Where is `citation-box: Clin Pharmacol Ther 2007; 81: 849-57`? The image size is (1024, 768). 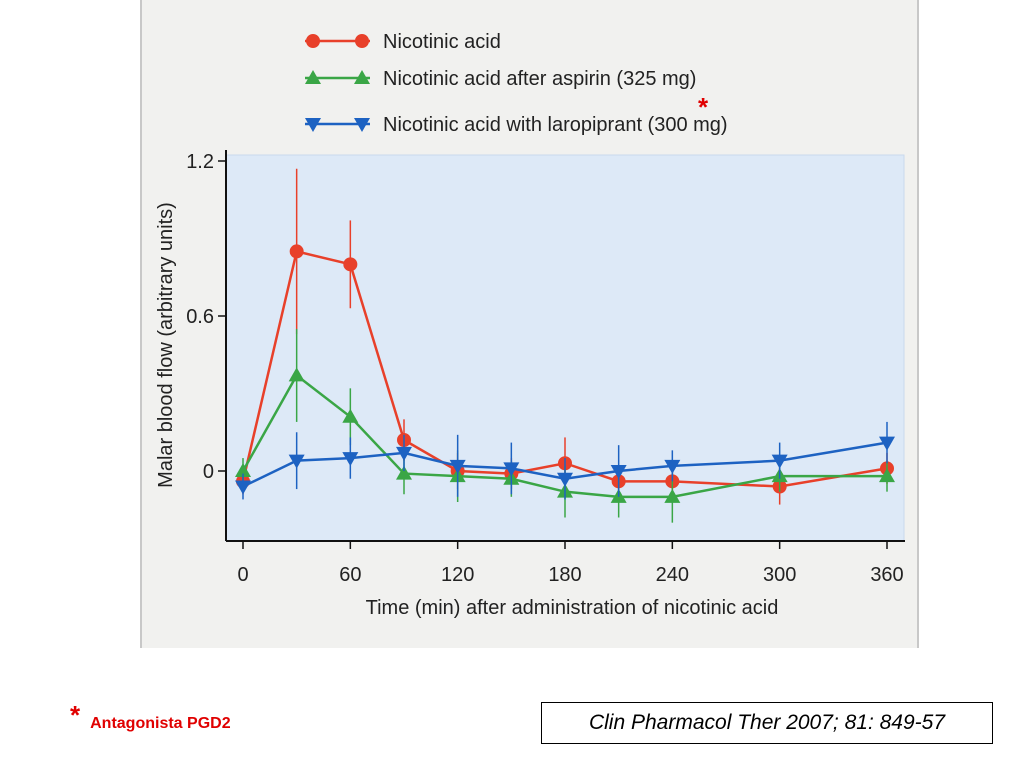 citation-box: Clin Pharmacol Ther 2007; 81: 849-57 is located at coordinates (767, 723).